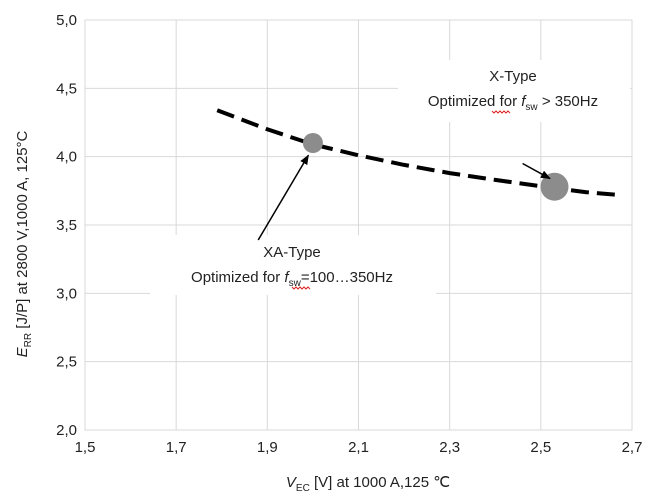  I want to click on y-tick-label: 4,5, so click(66, 88).